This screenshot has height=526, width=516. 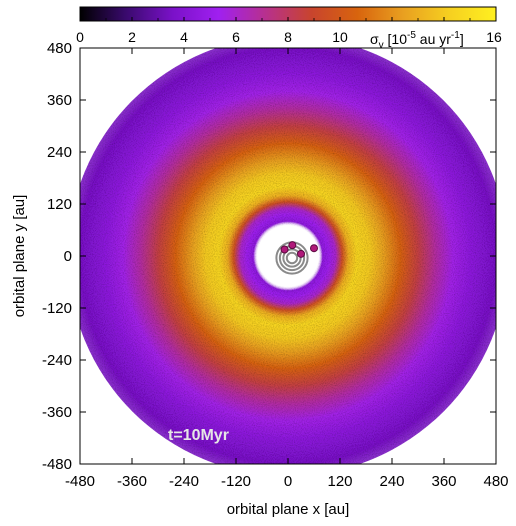 I want to click on colorbar-label: σv [10-5 au yr-1], so click(x=417, y=40).